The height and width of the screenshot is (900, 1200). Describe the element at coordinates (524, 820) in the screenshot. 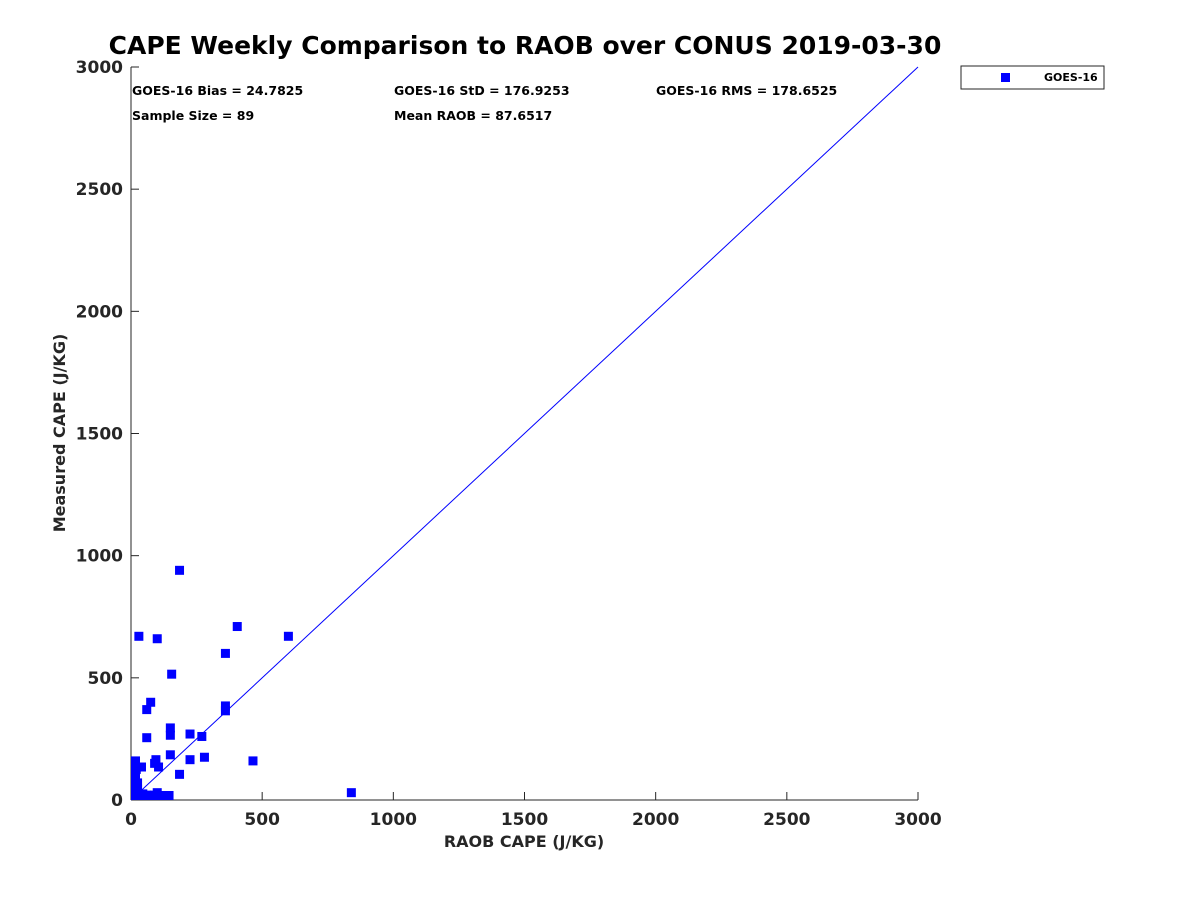

I see `x-tick-label: 1500` at that location.